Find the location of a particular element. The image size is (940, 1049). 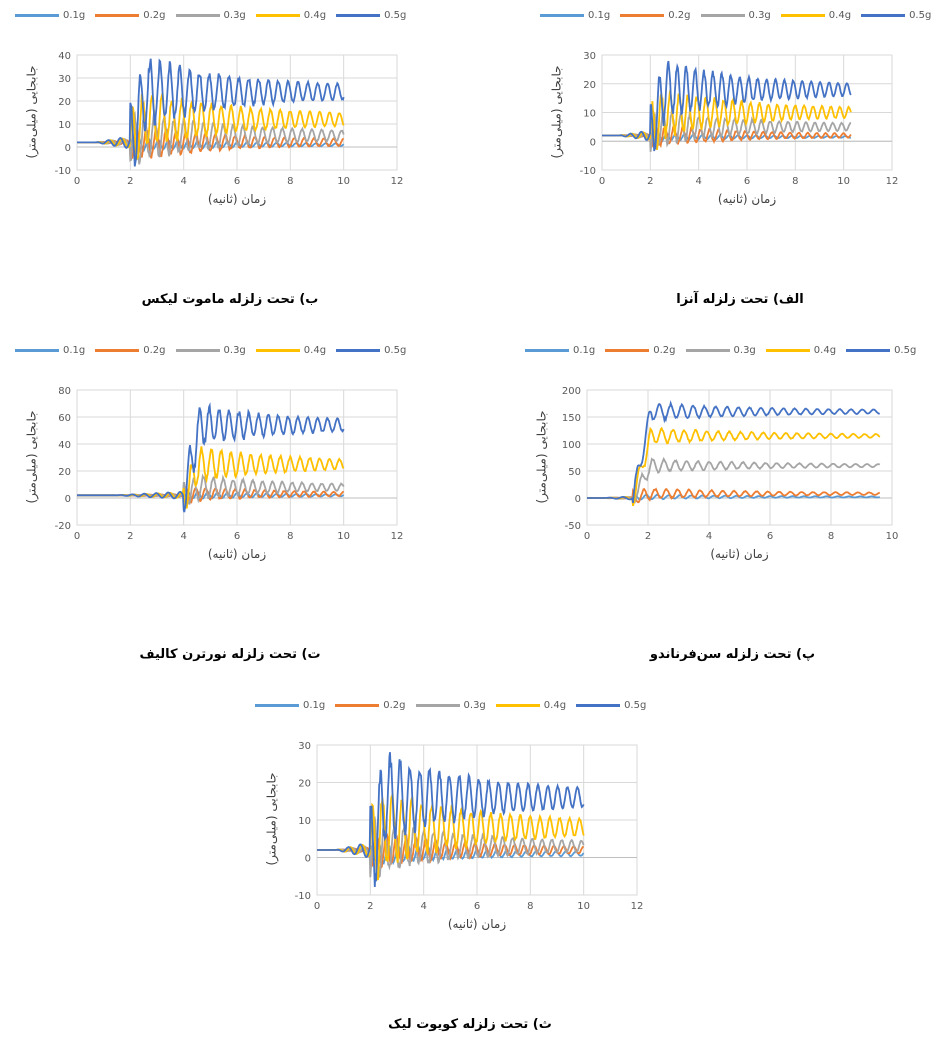

y-tick-label: 150 is located at coordinates (571, 418).